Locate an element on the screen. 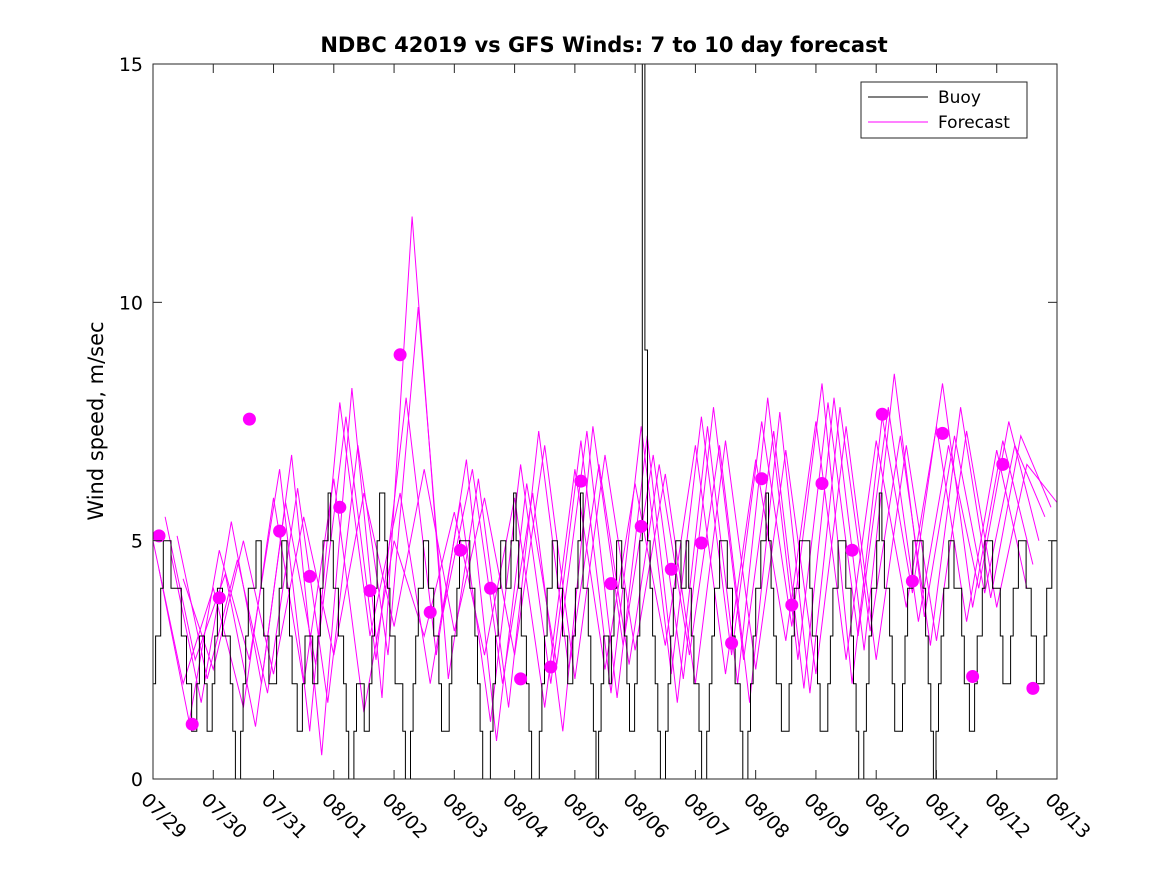 This screenshot has width=1167, height=875. y-tick-label: 10 is located at coordinates (131, 303).